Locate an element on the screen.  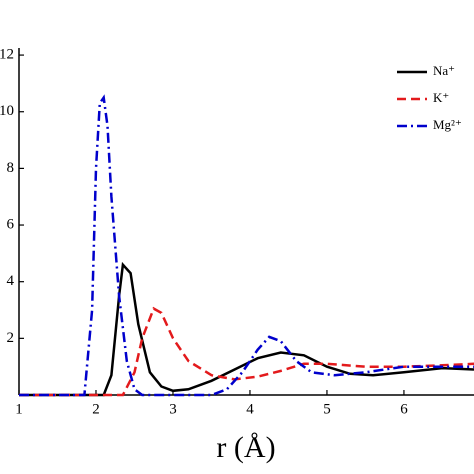
y-tick-label: 8 is located at coordinates (11, 168).